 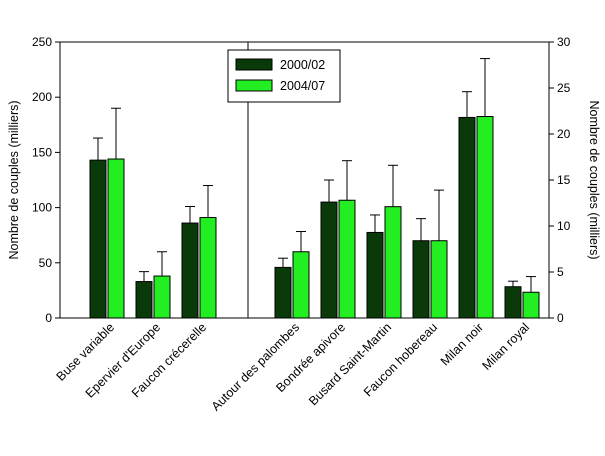 I want to click on right-tick-label-1: 5, so click(x=560, y=272).